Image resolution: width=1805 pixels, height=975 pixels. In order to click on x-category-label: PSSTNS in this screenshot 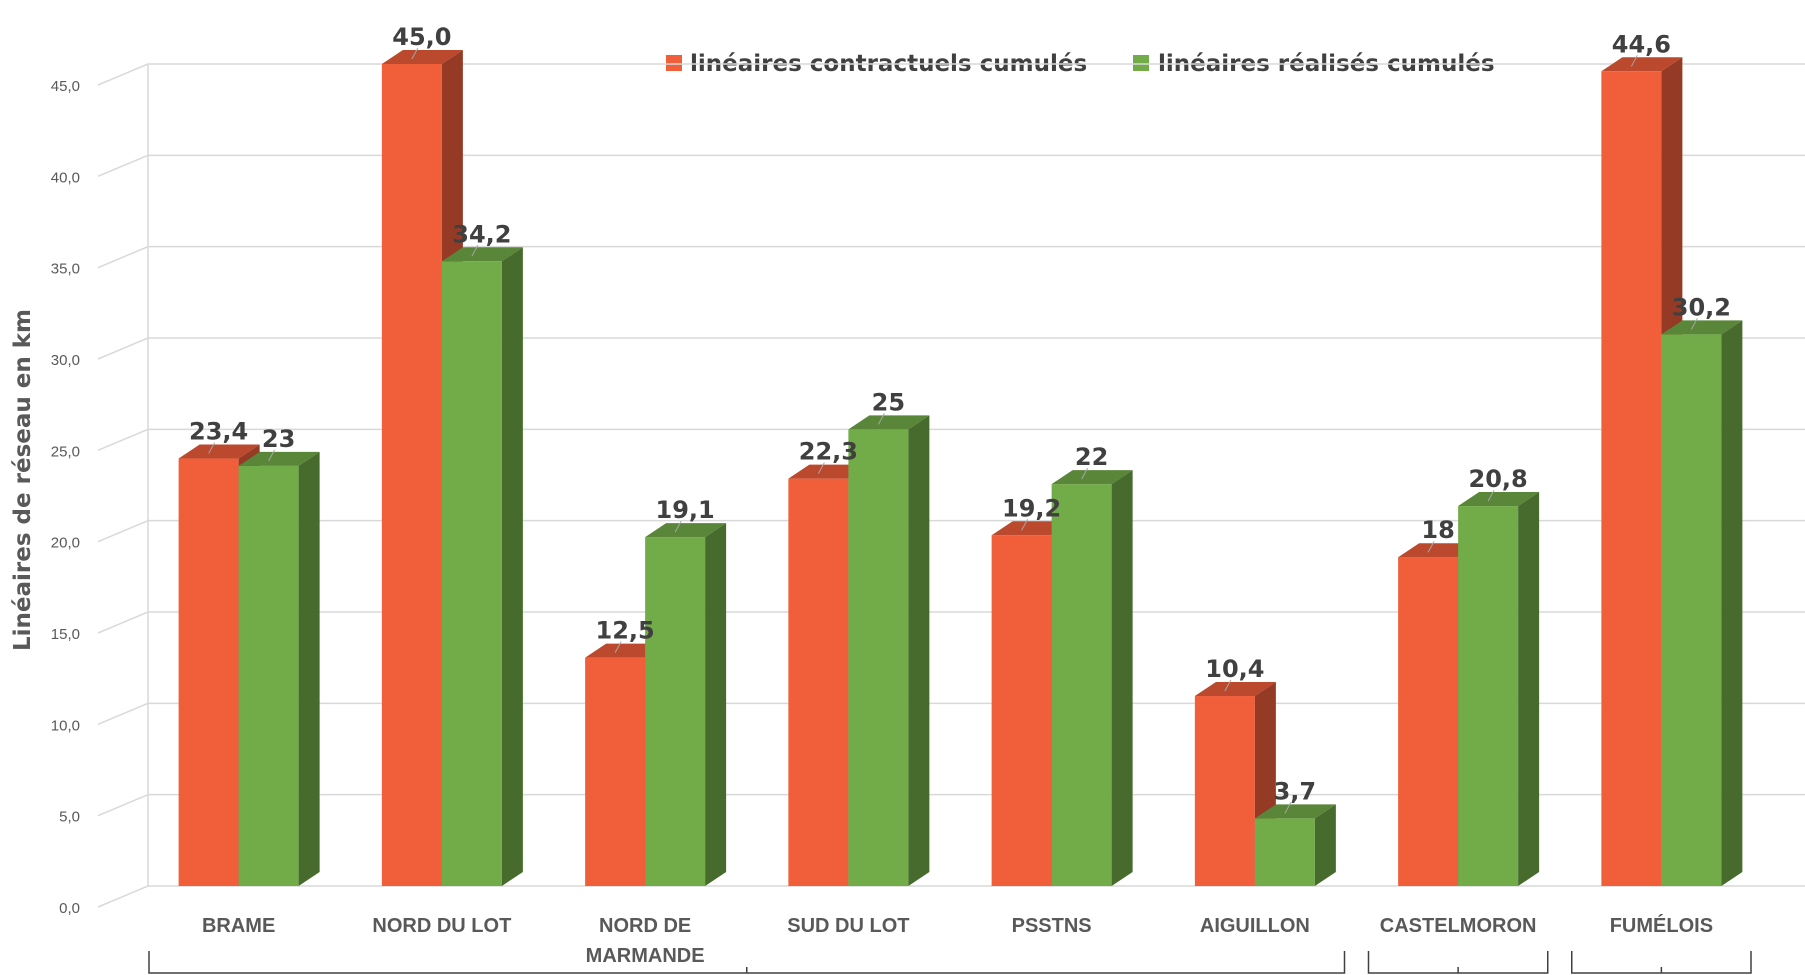, I will do `click(1052, 926)`.